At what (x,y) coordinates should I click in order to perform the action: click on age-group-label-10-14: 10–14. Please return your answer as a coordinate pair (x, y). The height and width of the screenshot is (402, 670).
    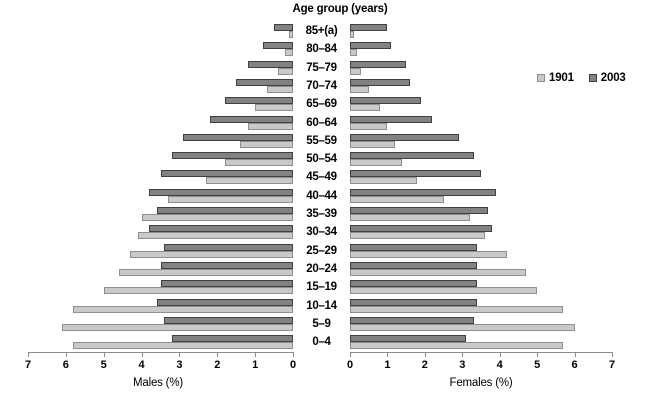
    Looking at the image, I should click on (321, 305).